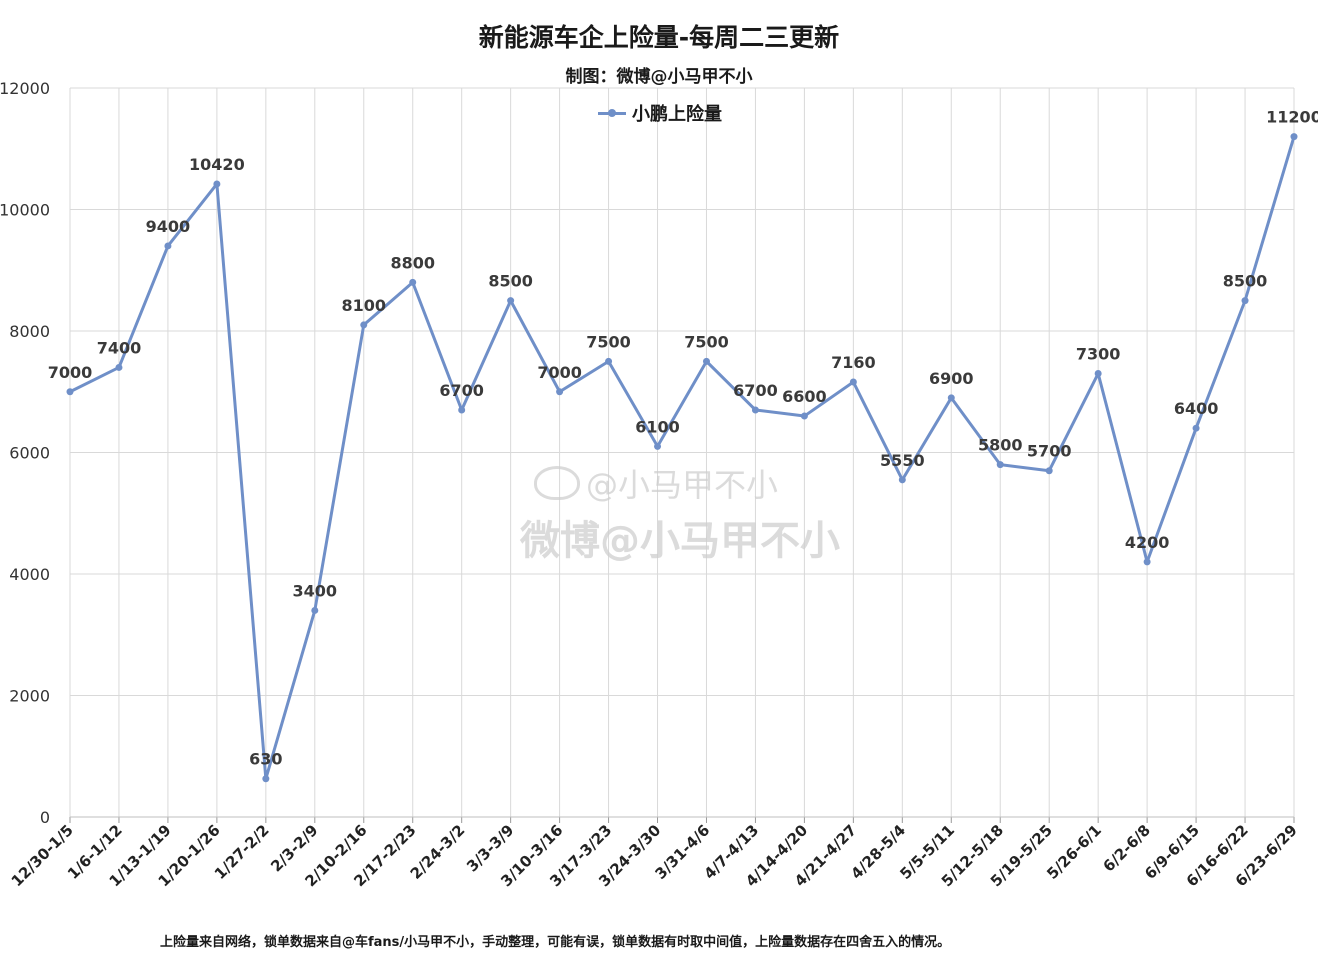  Describe the element at coordinates (315, 590) in the screenshot. I see `data-label: 3400` at that location.